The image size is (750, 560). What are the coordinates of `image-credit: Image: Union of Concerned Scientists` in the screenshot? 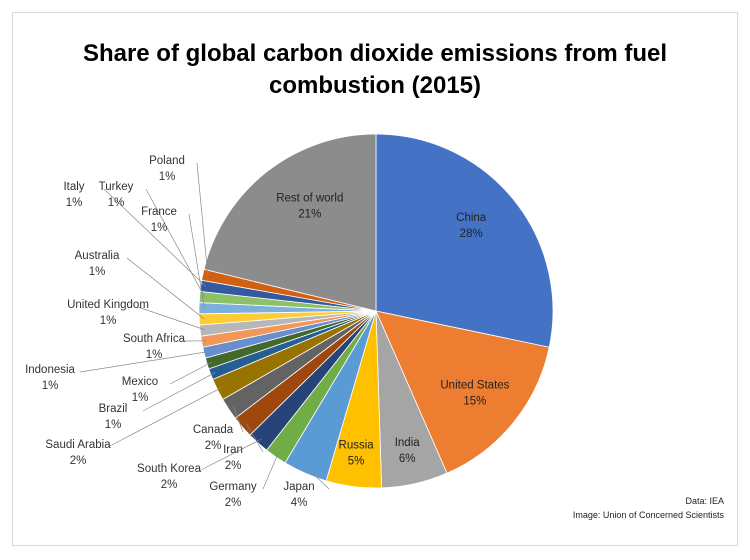 It's located at (648, 515).